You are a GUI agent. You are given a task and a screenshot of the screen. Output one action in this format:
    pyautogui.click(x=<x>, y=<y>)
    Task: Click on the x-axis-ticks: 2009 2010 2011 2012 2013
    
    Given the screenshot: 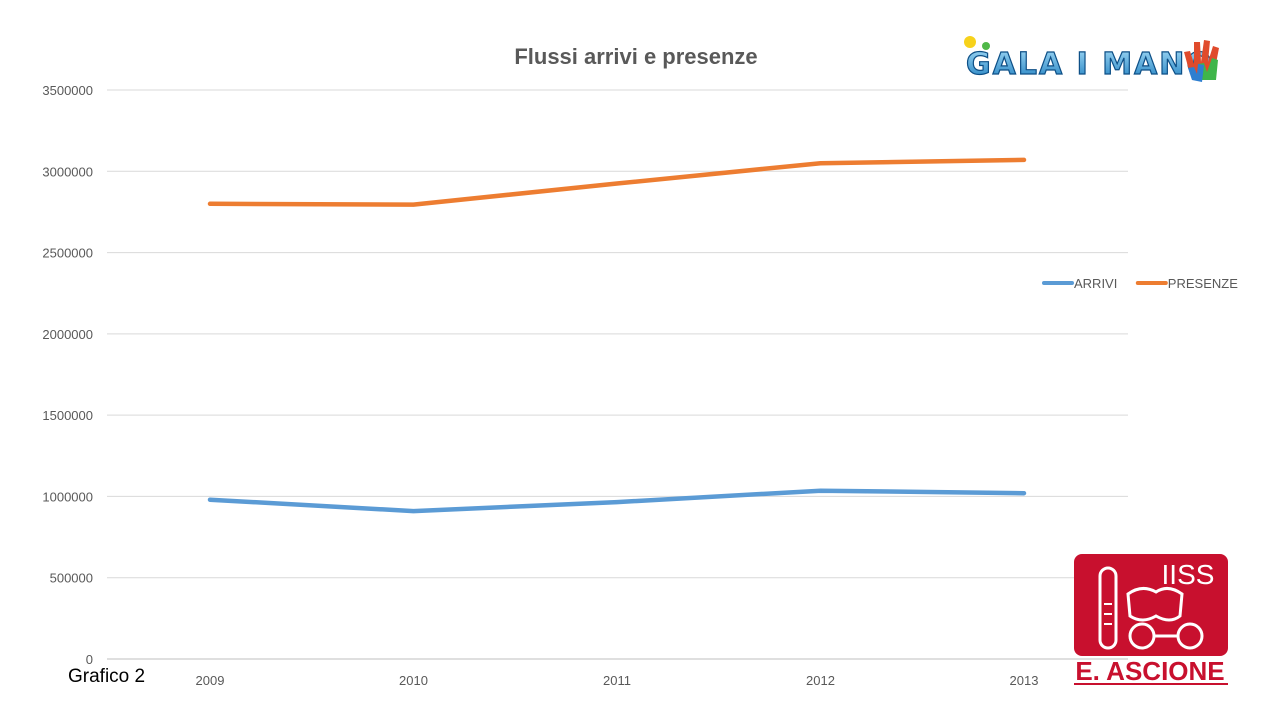 What is the action you would take?
    pyautogui.click(x=617, y=680)
    